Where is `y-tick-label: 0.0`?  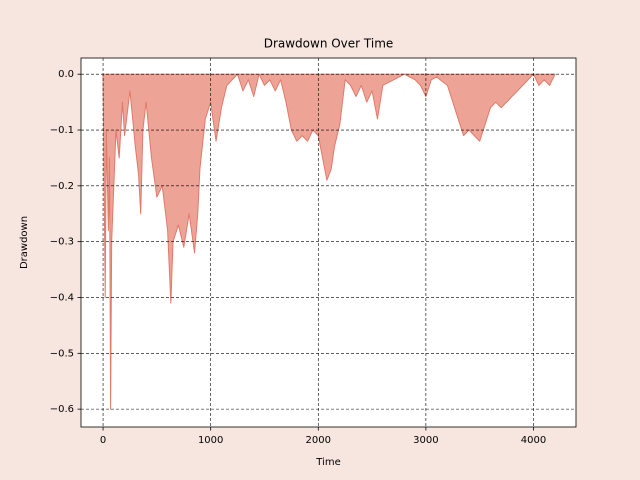
y-tick-label: 0.0 is located at coordinates (66, 74).